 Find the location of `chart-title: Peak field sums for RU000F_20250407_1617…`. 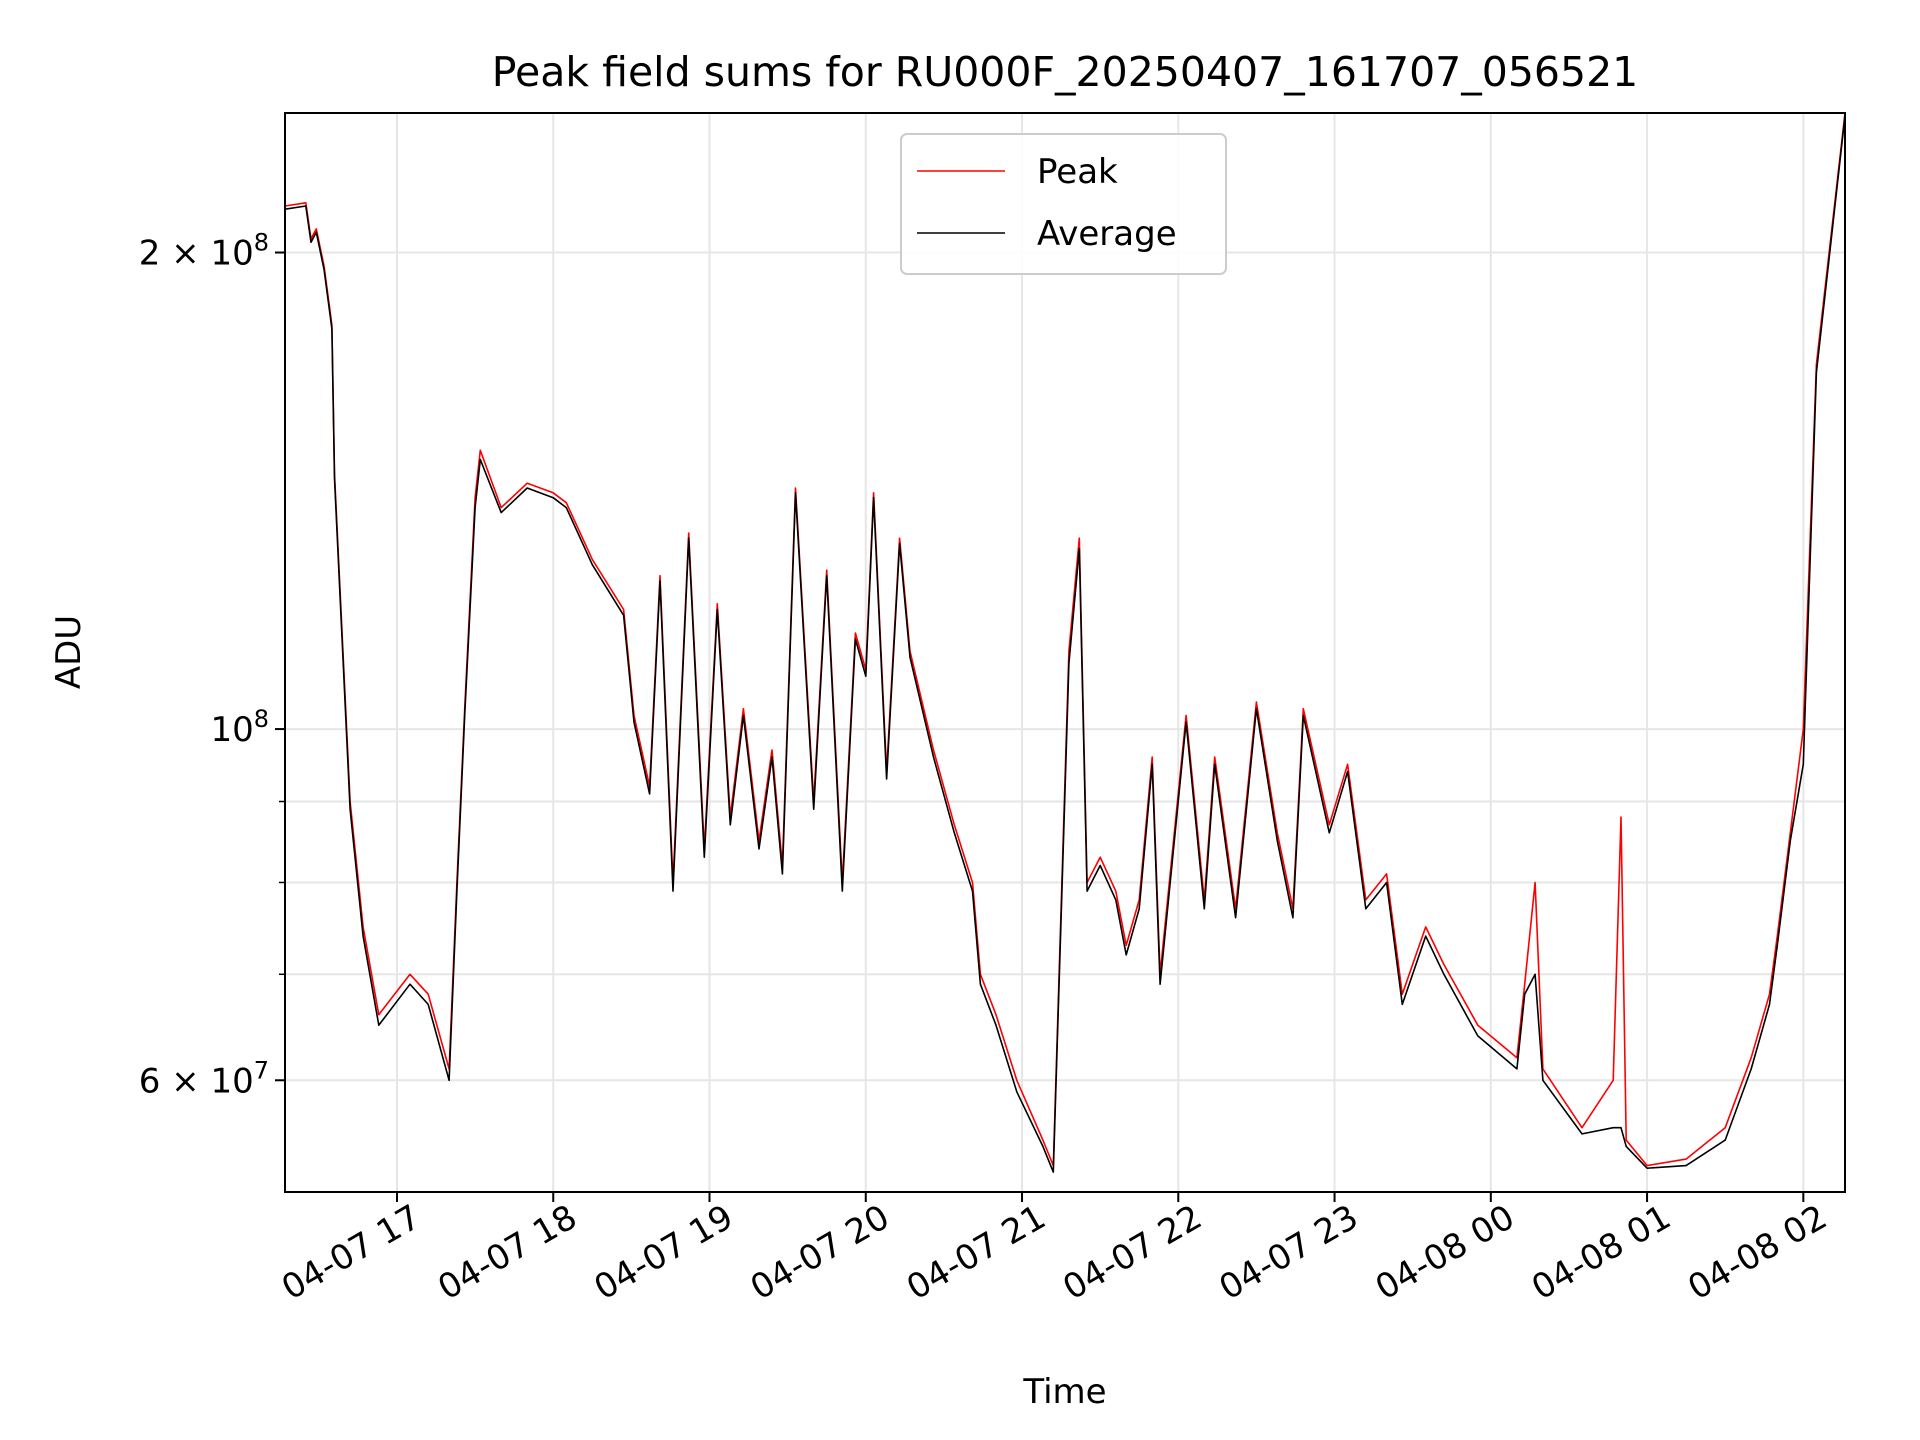

chart-title: Peak field sums for RU000F_20250407_1617… is located at coordinates (1065, 72).